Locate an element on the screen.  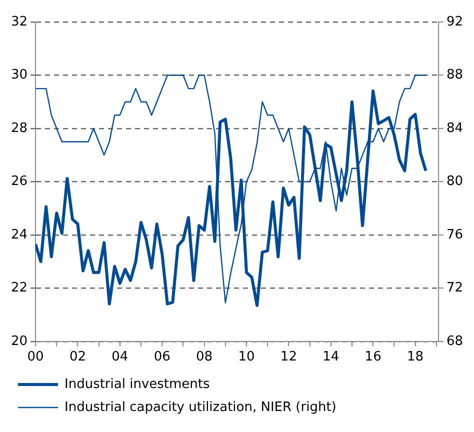
x-tick-label: 04 is located at coordinates (120, 357).